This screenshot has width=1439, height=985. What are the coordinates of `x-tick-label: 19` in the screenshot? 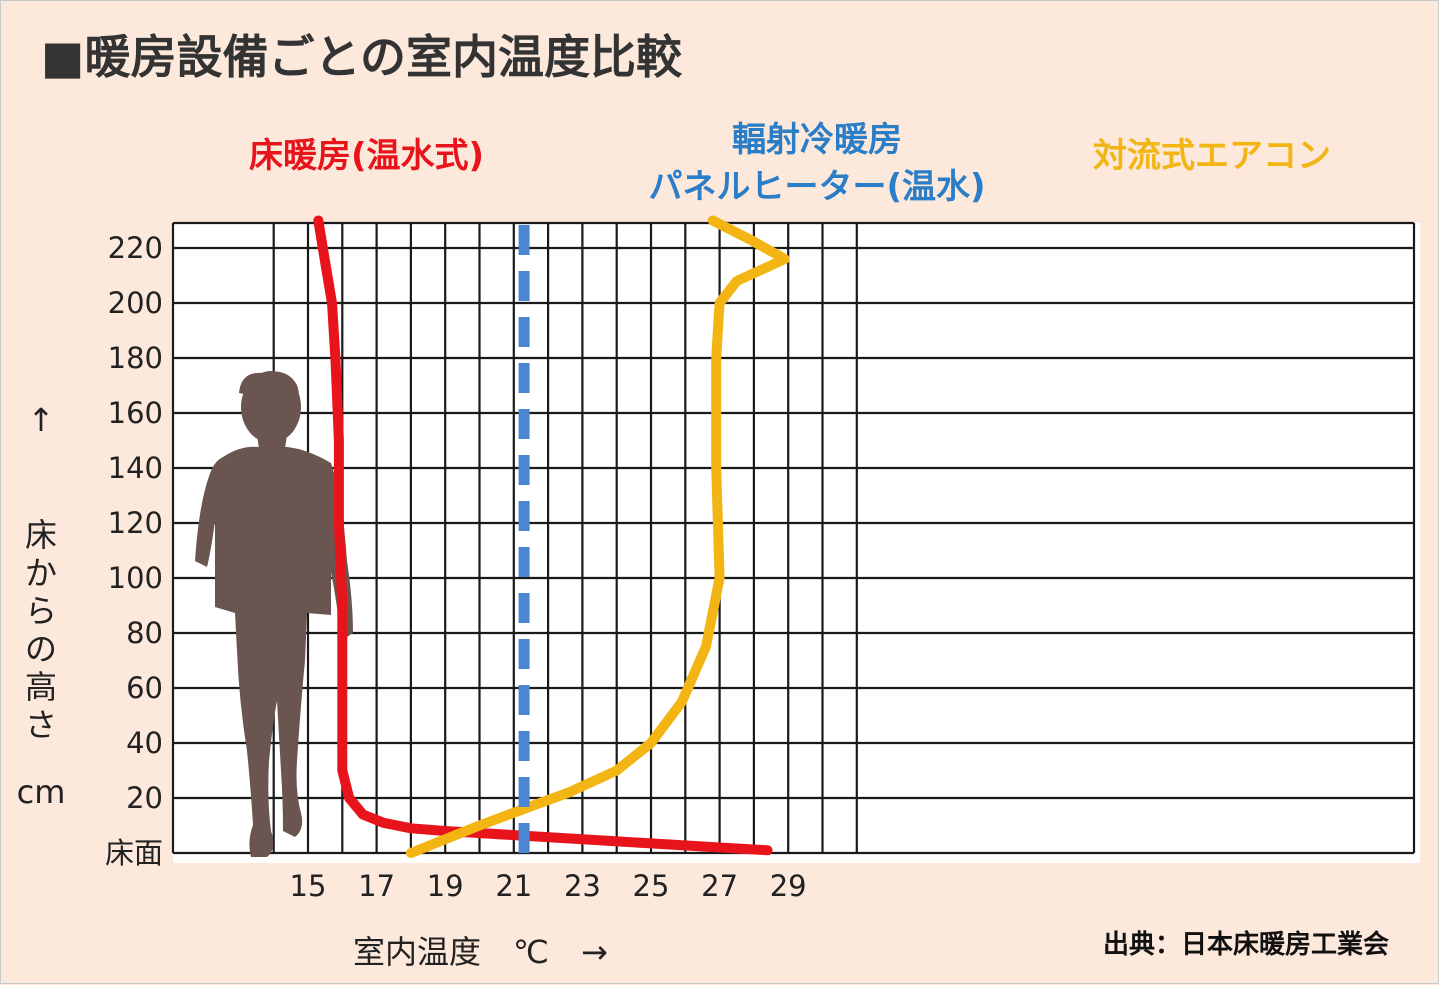 It's located at (445, 886).